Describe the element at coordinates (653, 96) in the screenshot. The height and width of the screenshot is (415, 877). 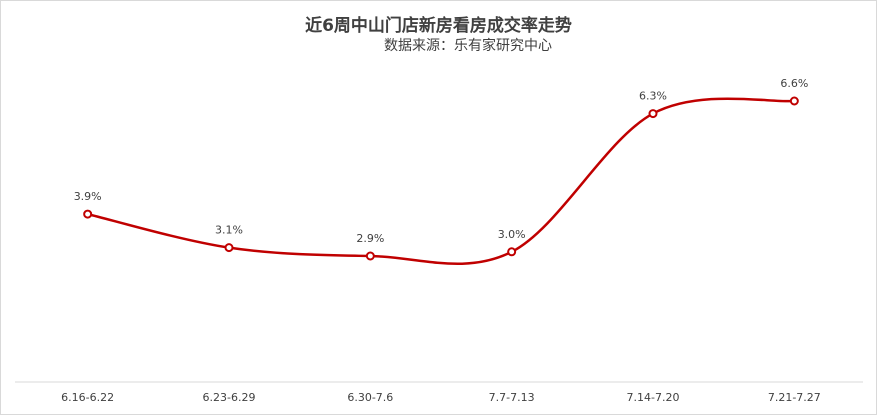
I see `data-label: 6.3%` at that location.